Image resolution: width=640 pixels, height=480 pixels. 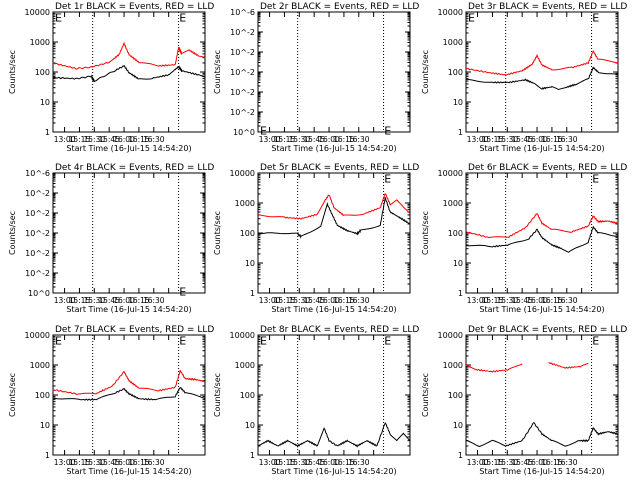 What do you see at coordinates (134, 330) in the screenshot?
I see `chart-title: Det 7r BLACK = Events, RED = LLD` at bounding box center [134, 330].